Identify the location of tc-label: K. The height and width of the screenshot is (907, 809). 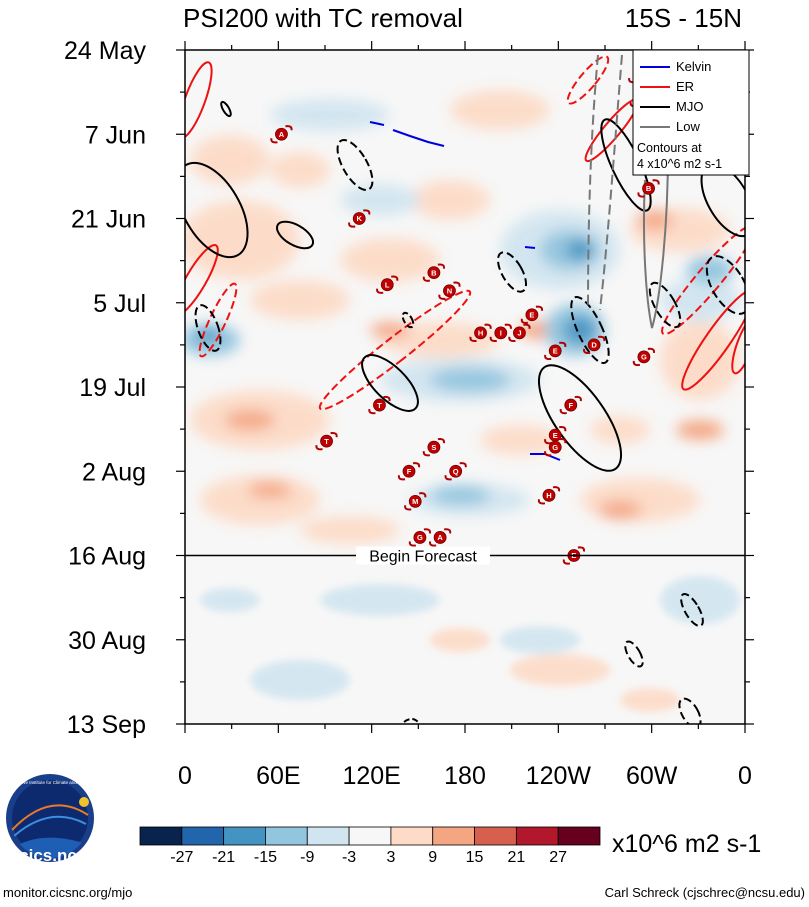
(360, 218).